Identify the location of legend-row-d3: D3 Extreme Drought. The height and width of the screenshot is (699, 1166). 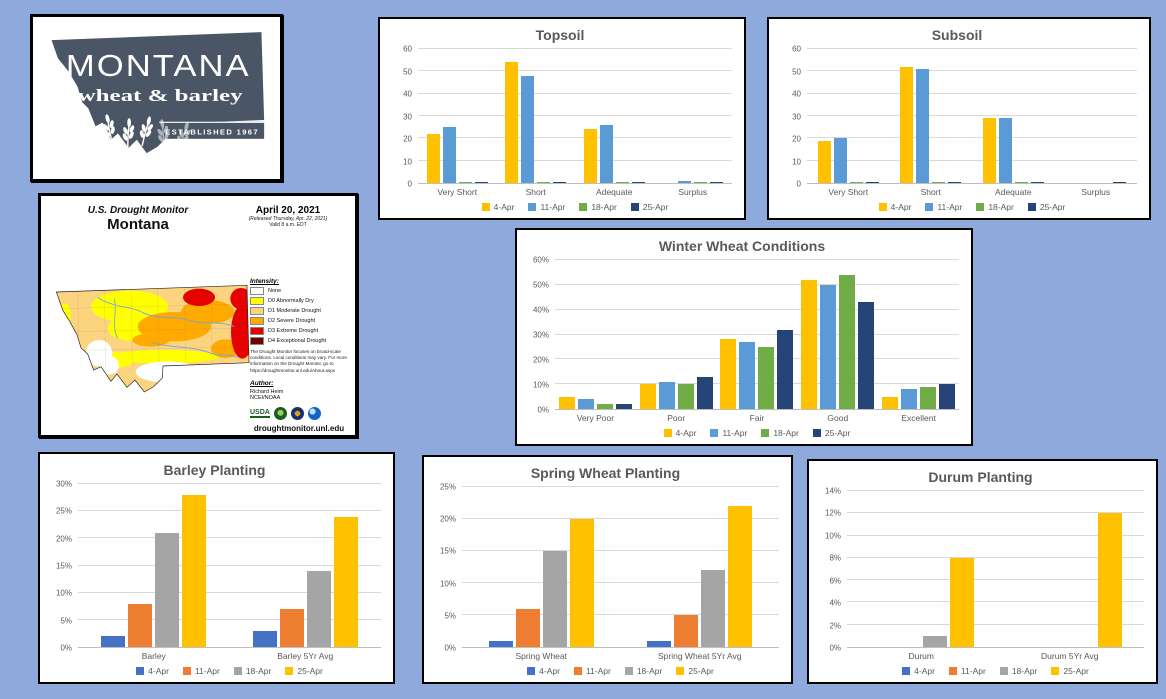
(299, 331).